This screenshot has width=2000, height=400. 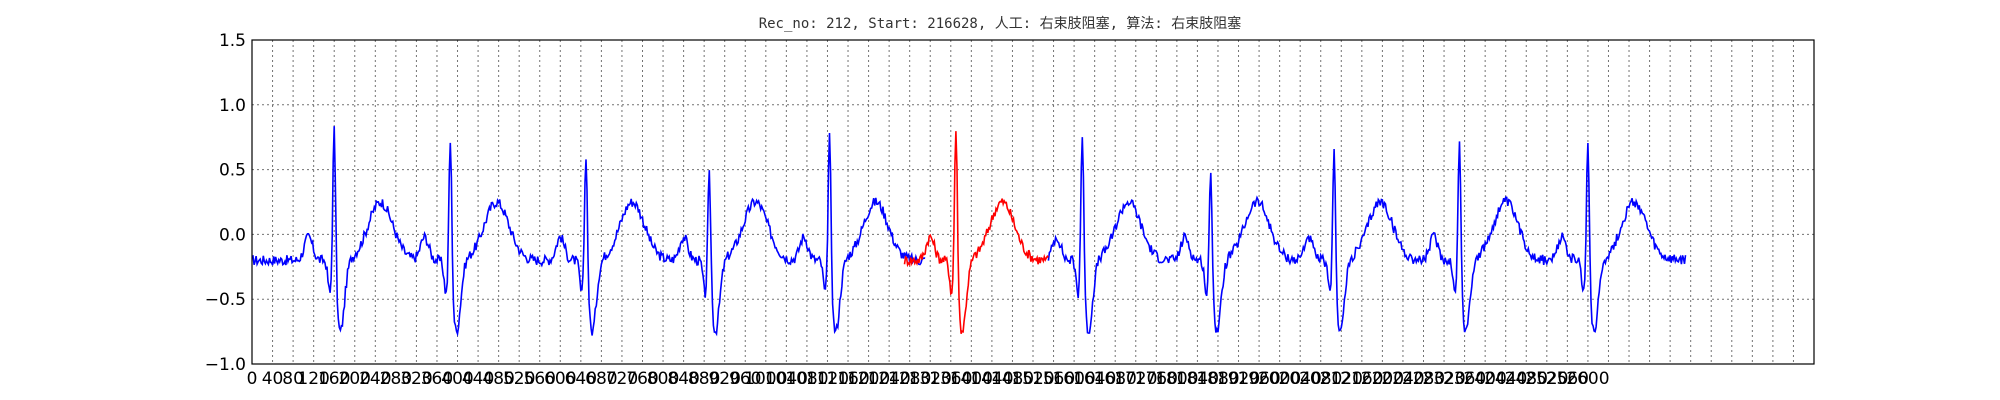 I want to click on x-tick-label: 1920, so click(x=1238, y=379).